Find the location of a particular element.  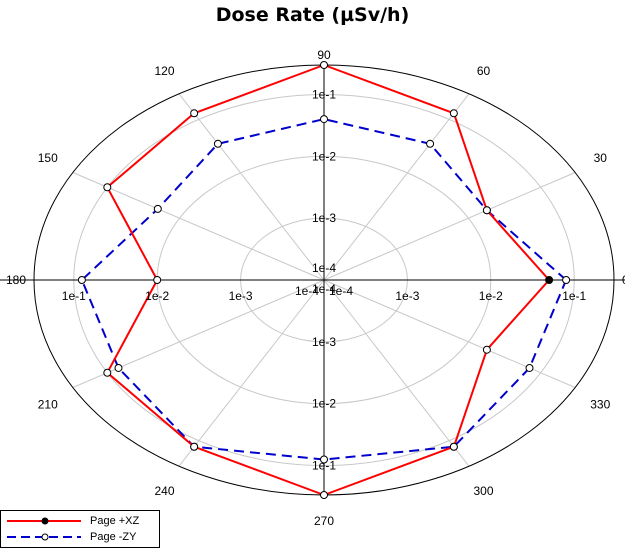

radial-label-s-2: 1e-2 is located at coordinates (324, 404).